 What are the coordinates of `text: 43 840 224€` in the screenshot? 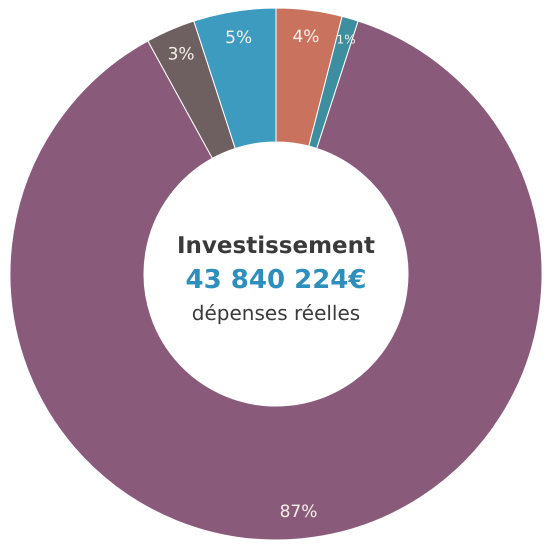 It's located at (276, 280).